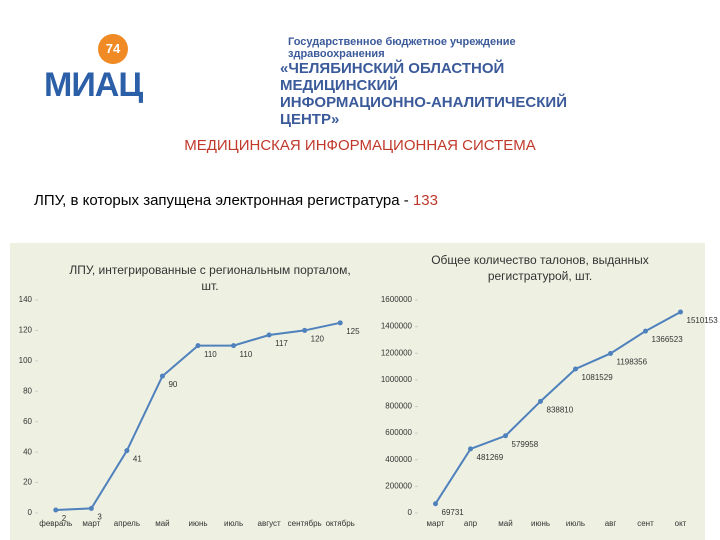  I want to click on data-label: 1366523, so click(668, 339).